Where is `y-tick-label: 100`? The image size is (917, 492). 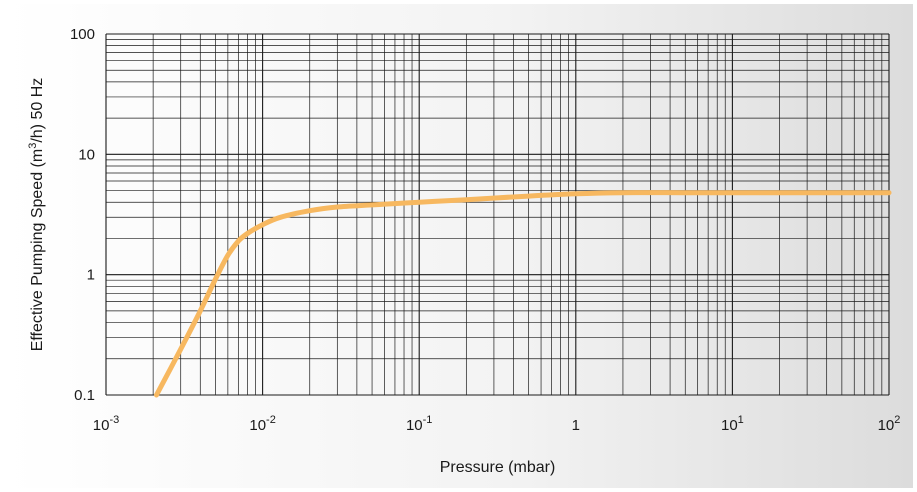
y-tick-label: 100 is located at coordinates (82, 34).